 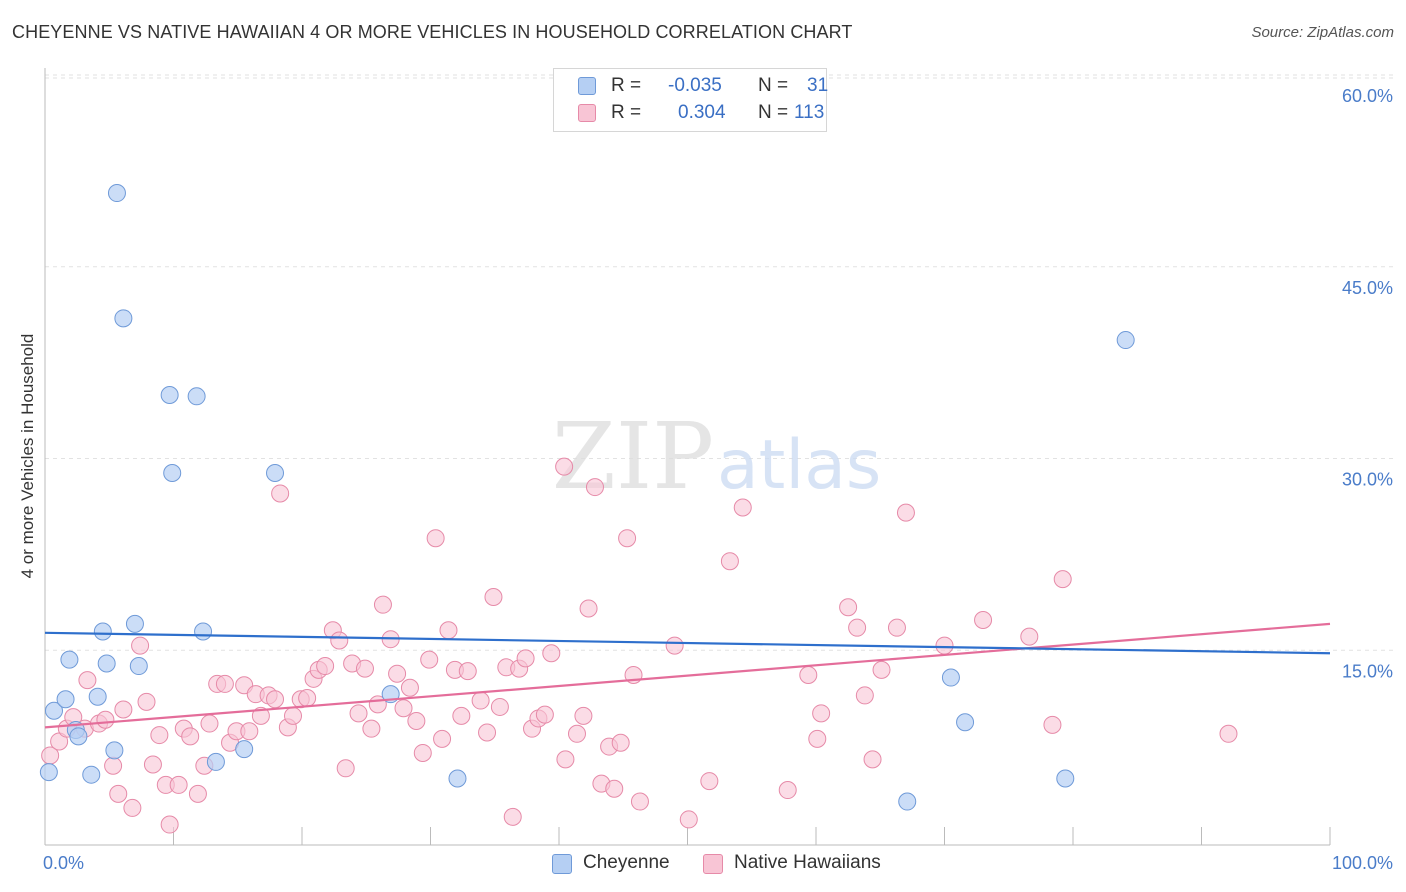 What do you see at coordinates (562, 864) in the screenshot?
I see `cheyenne-legend-swatch` at bounding box center [562, 864].